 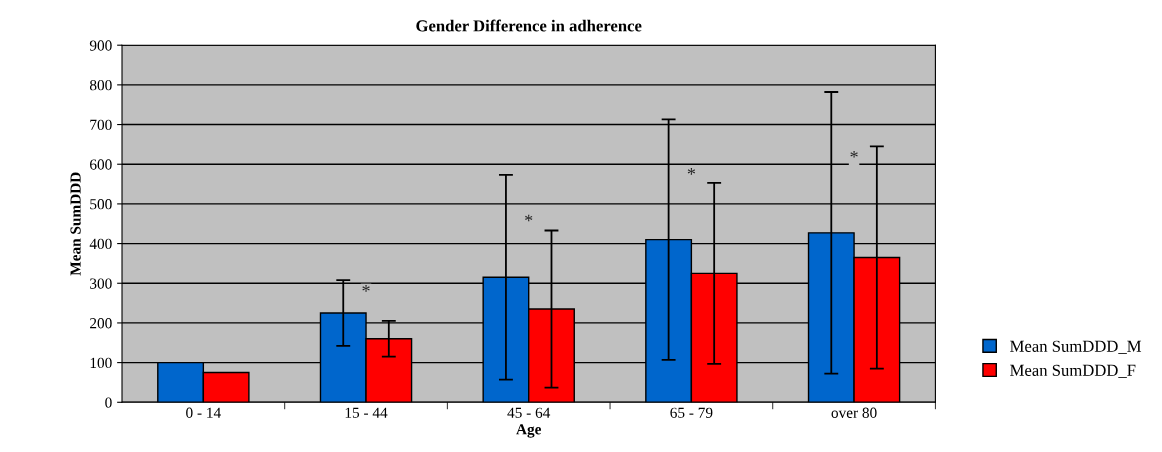 What do you see at coordinates (108, 402) in the screenshot?
I see `y-tick-label: 0` at bounding box center [108, 402].